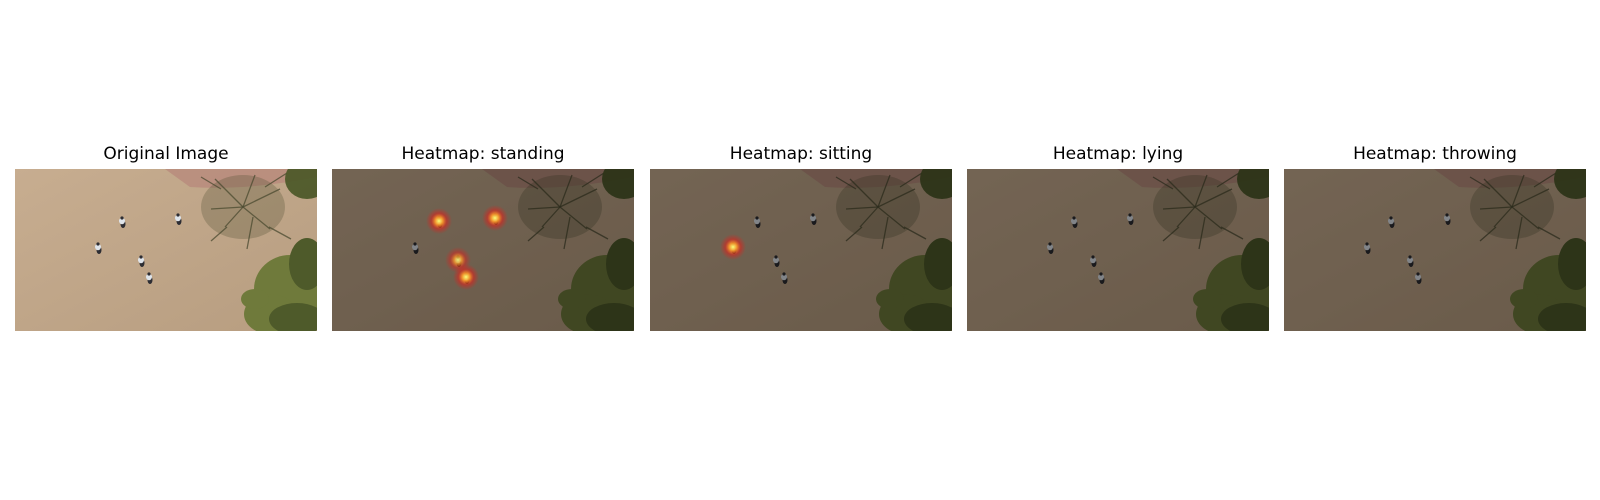 The height and width of the screenshot is (500, 1600). I want to click on panel-title: Original Image, so click(166, 154).